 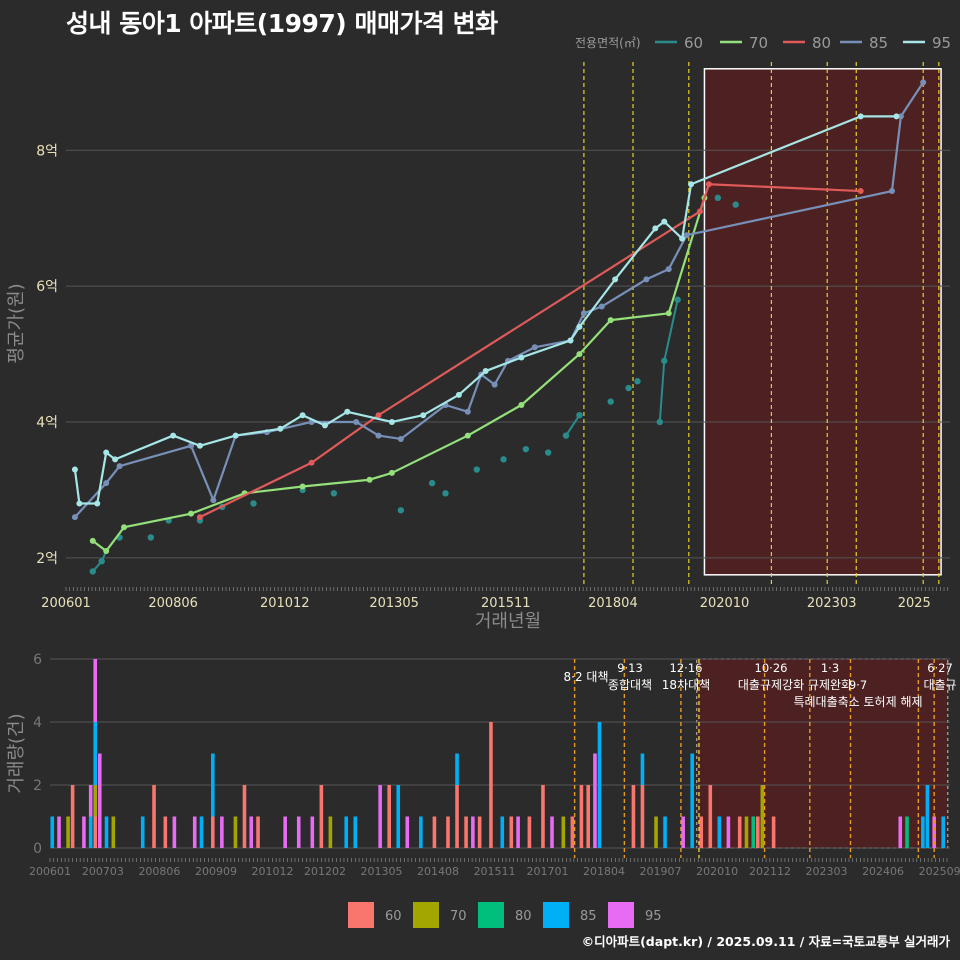 I want to click on bar-x-tick-label: 200806, so click(x=159, y=871).